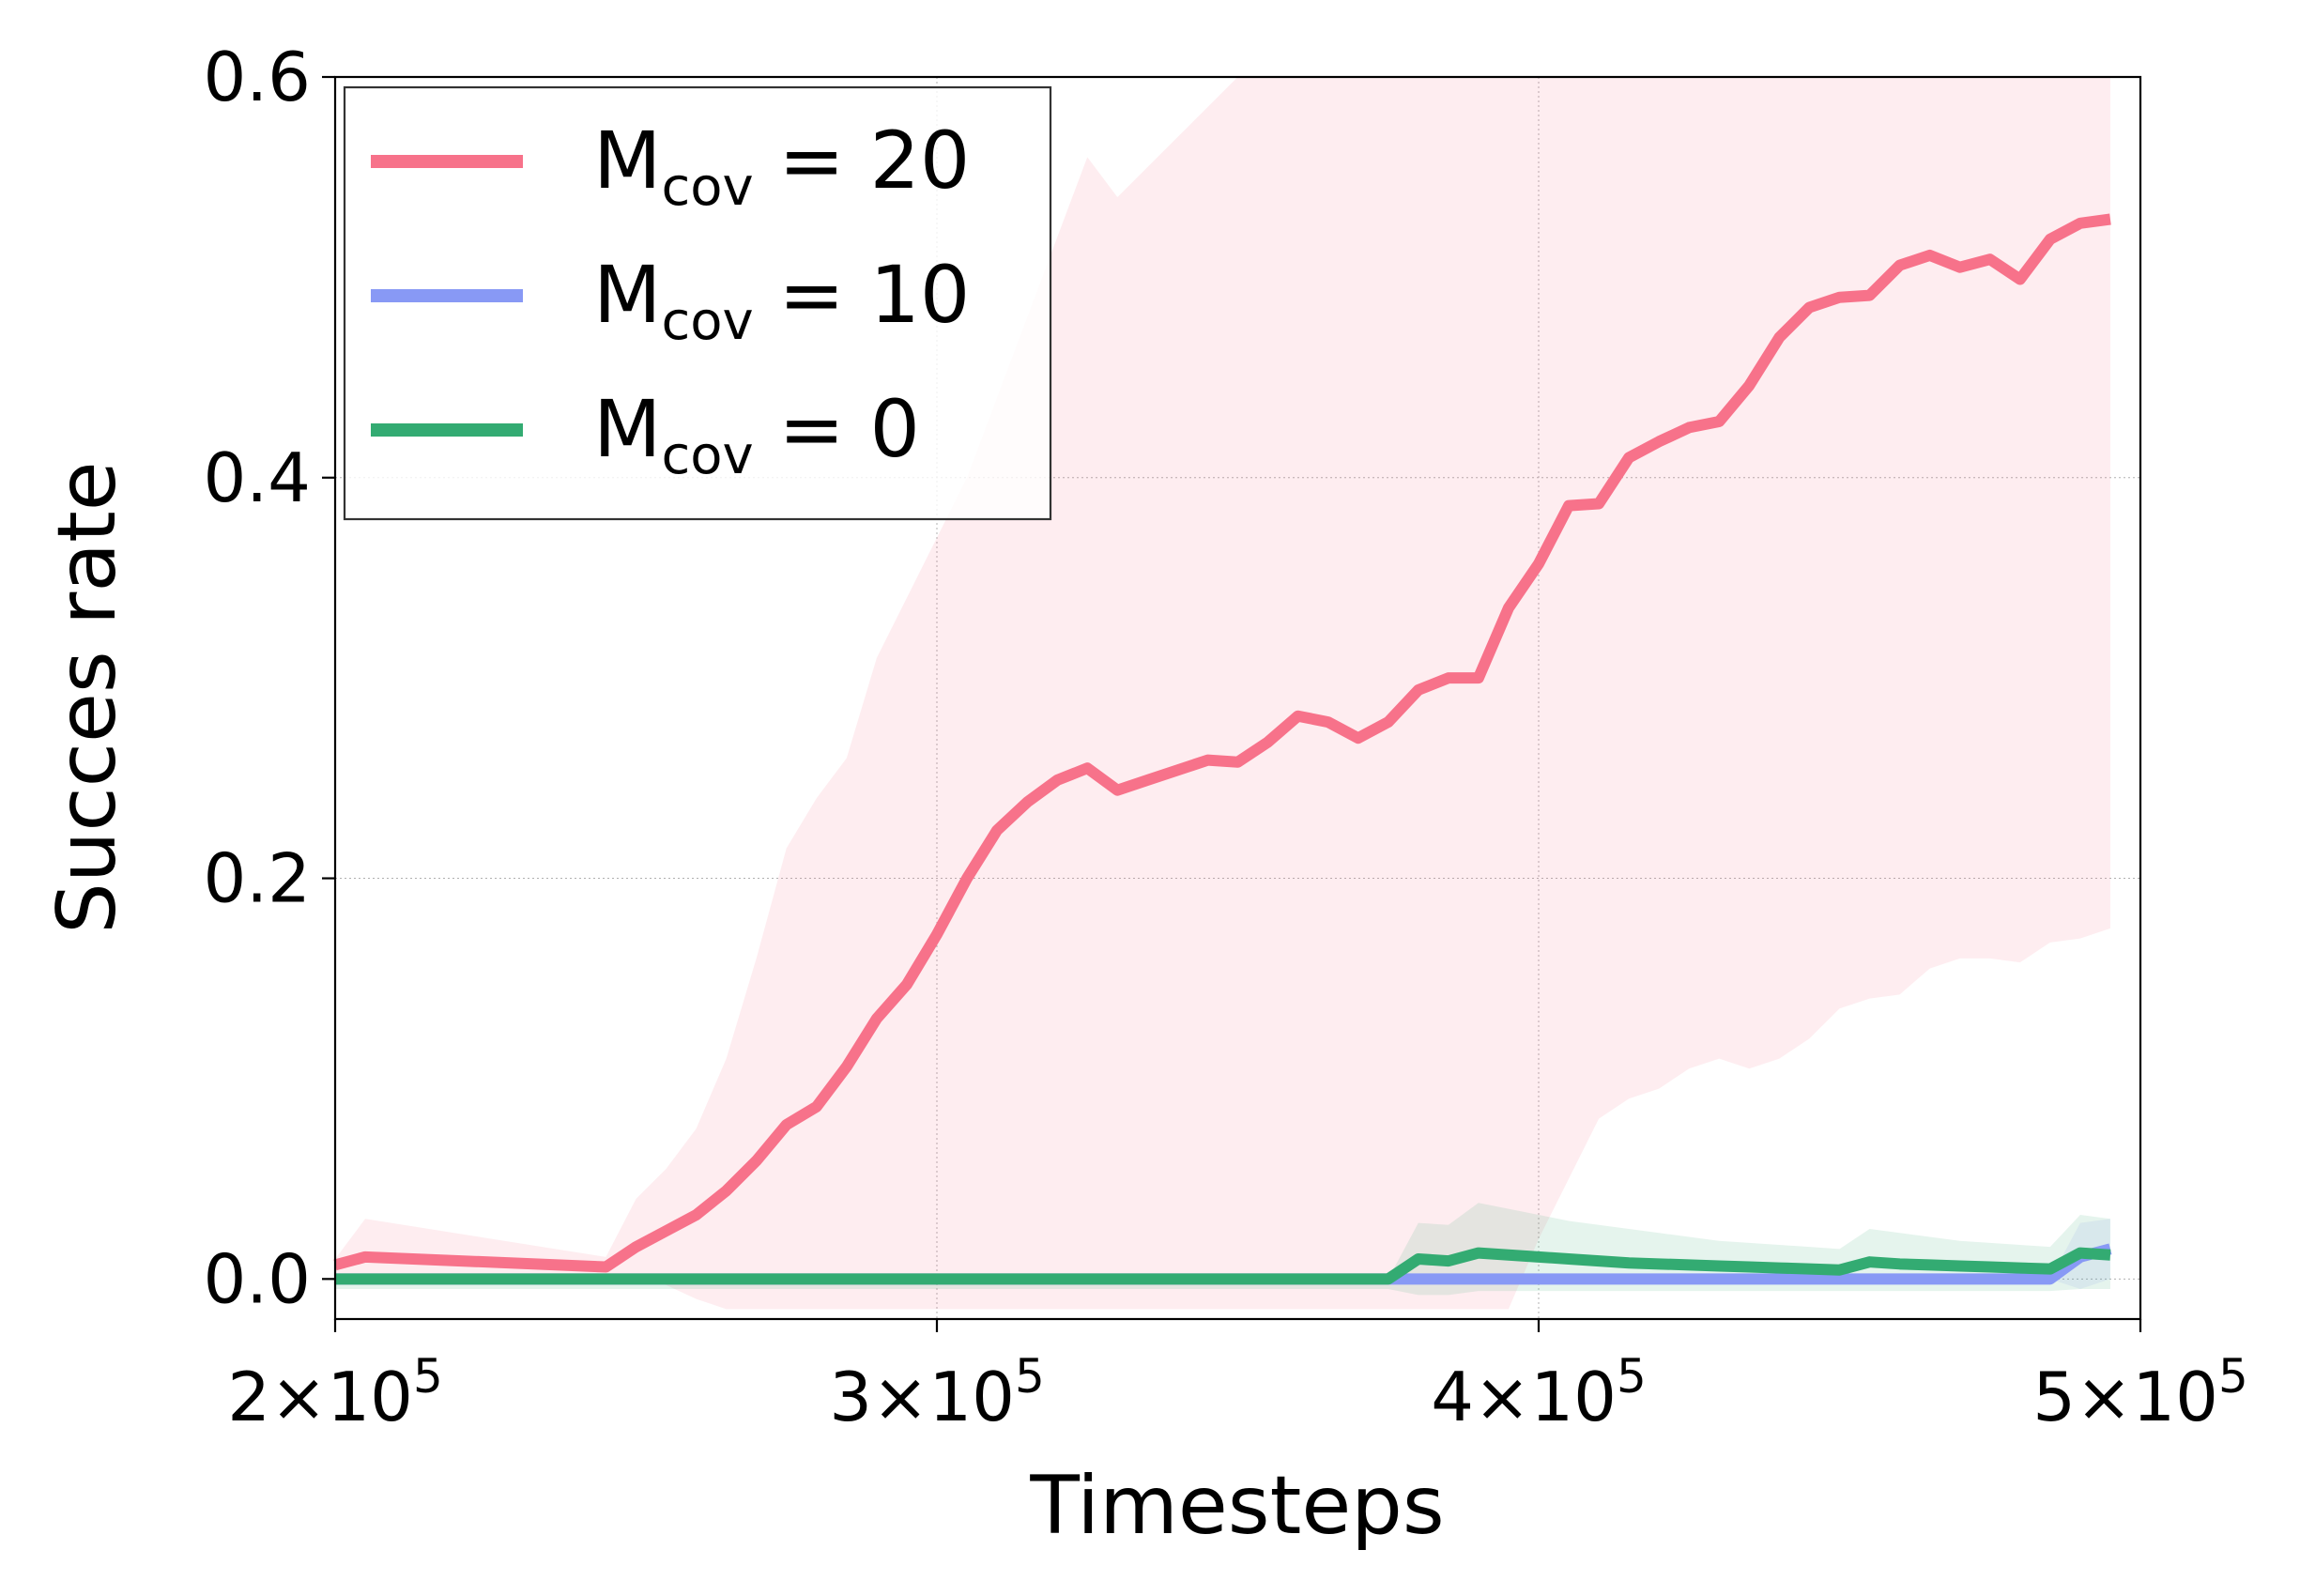 Image resolution: width=2300 pixels, height=1596 pixels. Describe the element at coordinates (257, 77) in the screenshot. I see `y-tick-label: 0.6` at that location.